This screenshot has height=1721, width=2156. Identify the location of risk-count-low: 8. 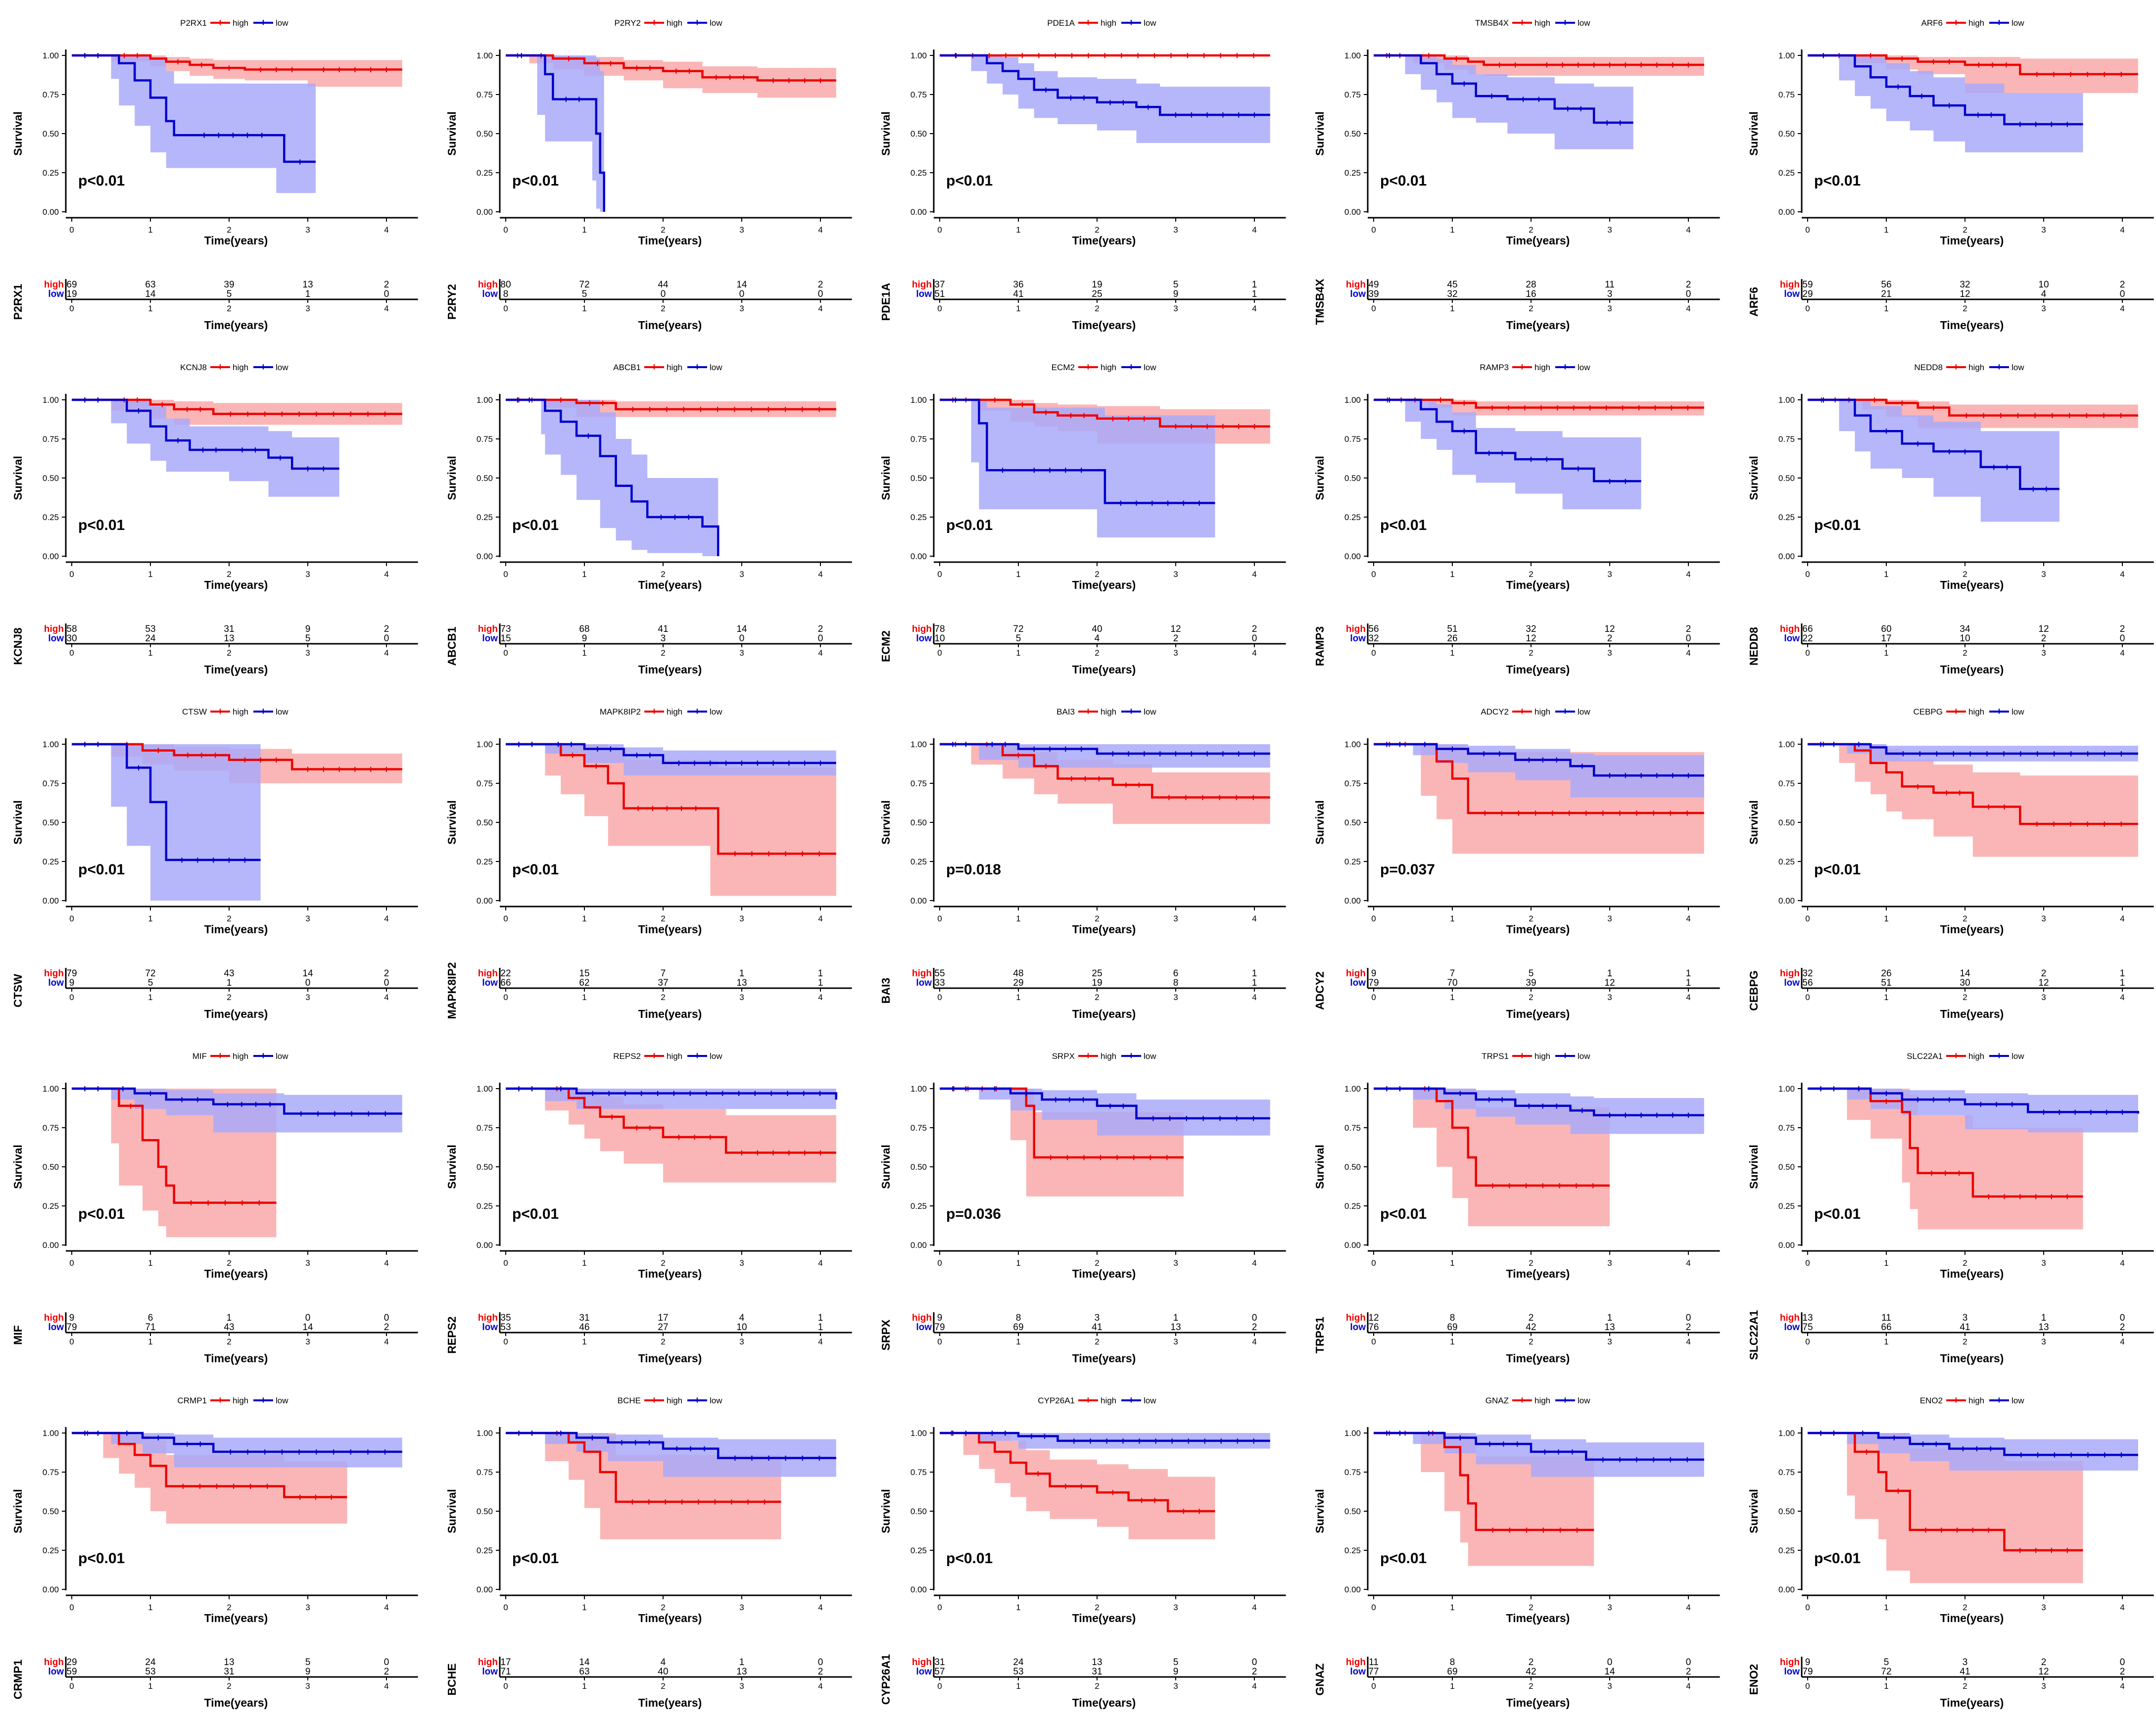
(1176, 983).